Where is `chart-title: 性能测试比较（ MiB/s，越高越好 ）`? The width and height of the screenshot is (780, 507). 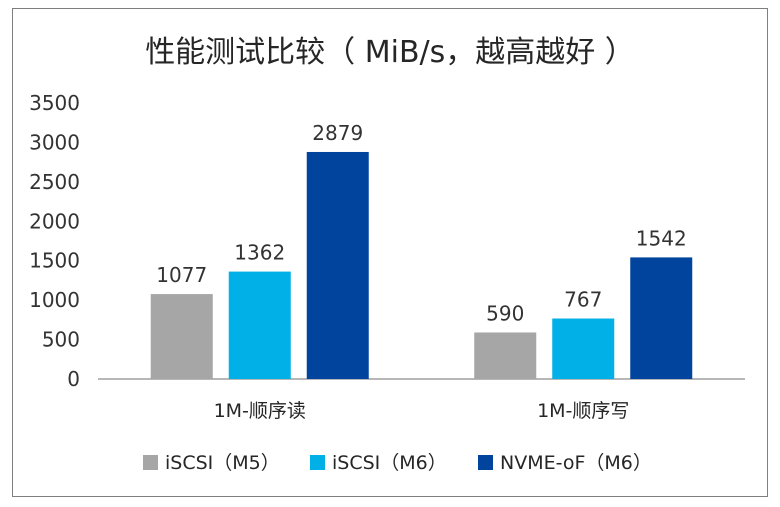 chart-title: 性能测试比较（ MiB/s，越高越好 ） is located at coordinates (390, 52).